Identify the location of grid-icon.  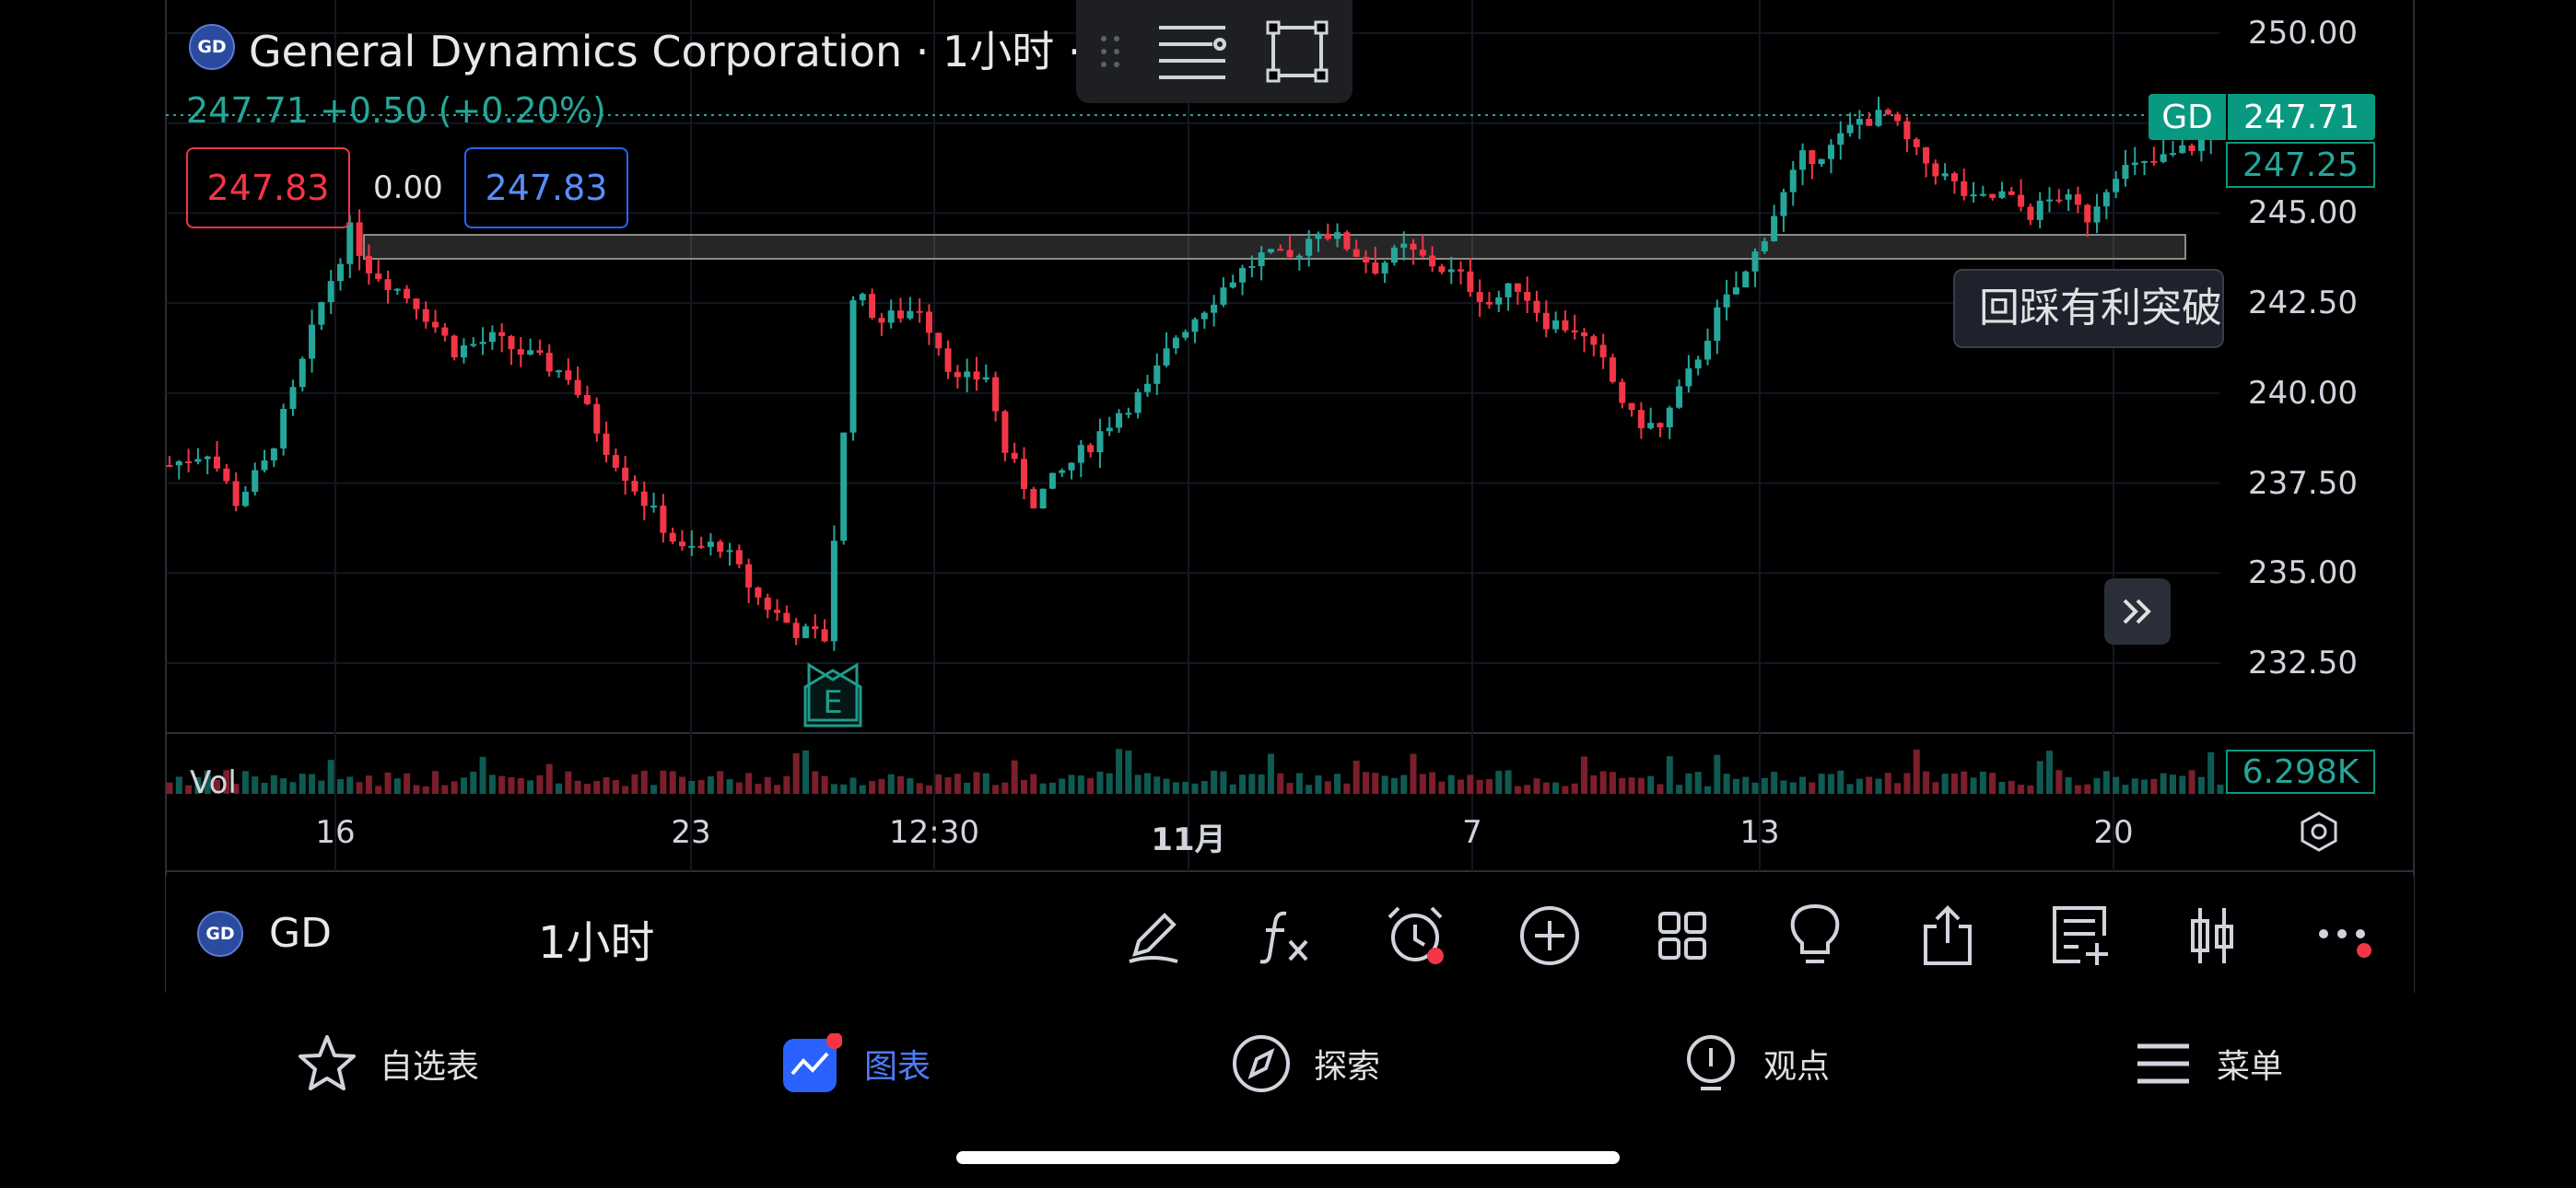
(1682, 936).